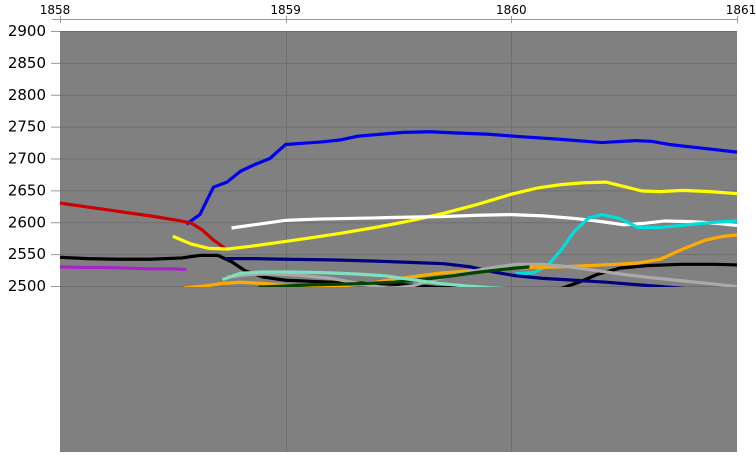  I want to click on x-axis-tick-label: 1858, so click(55, 10).